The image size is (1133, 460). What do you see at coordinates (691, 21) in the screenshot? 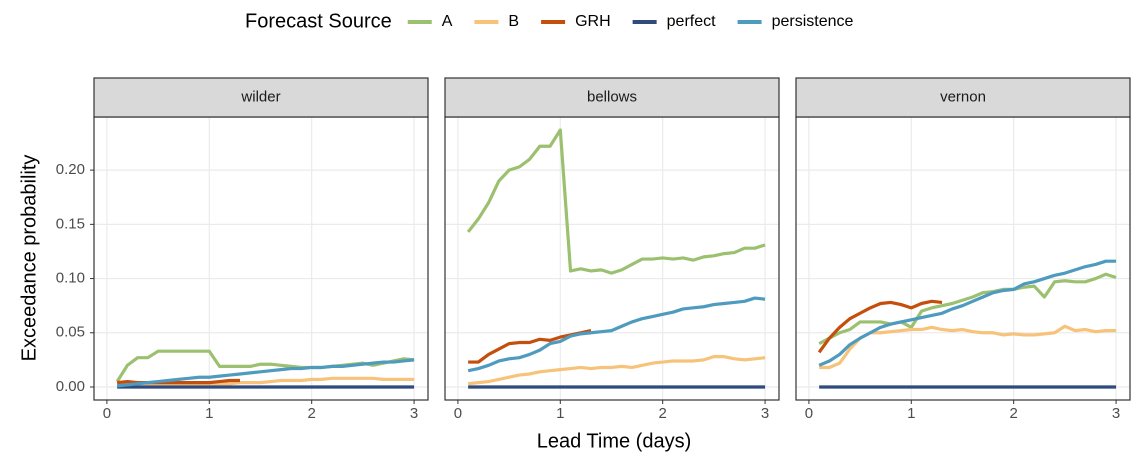
I see `legend-label: perfect` at bounding box center [691, 21].